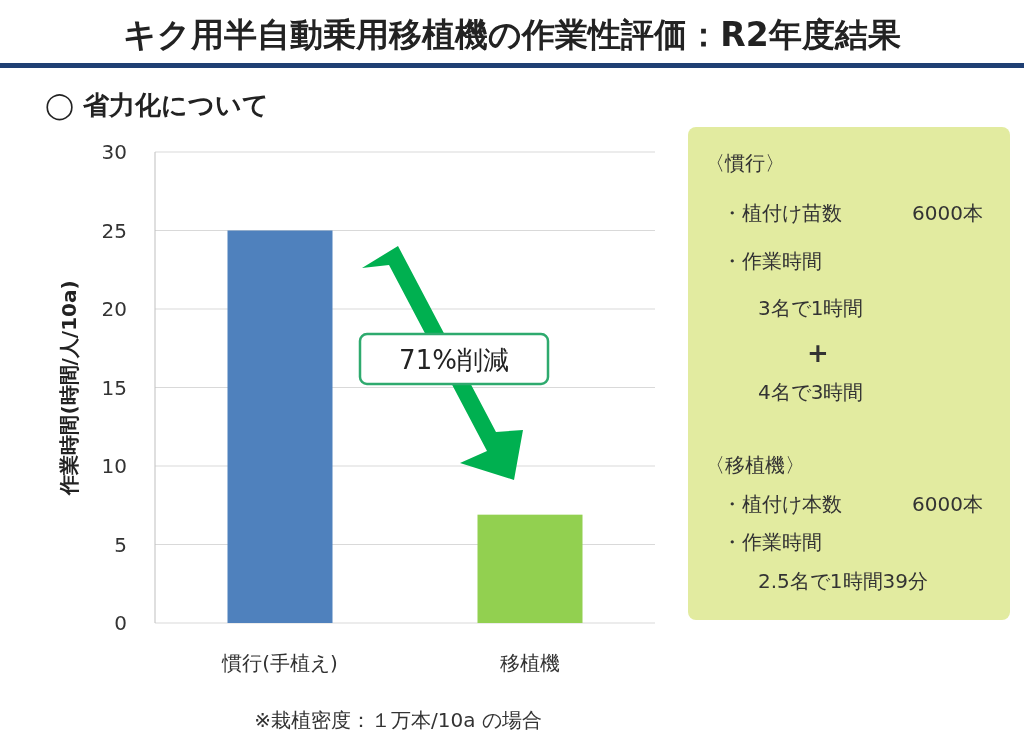 The width and height of the screenshot is (1024, 736). What do you see at coordinates (843, 581) in the screenshot?
I see `text: 2.5名で1時間39分` at bounding box center [843, 581].